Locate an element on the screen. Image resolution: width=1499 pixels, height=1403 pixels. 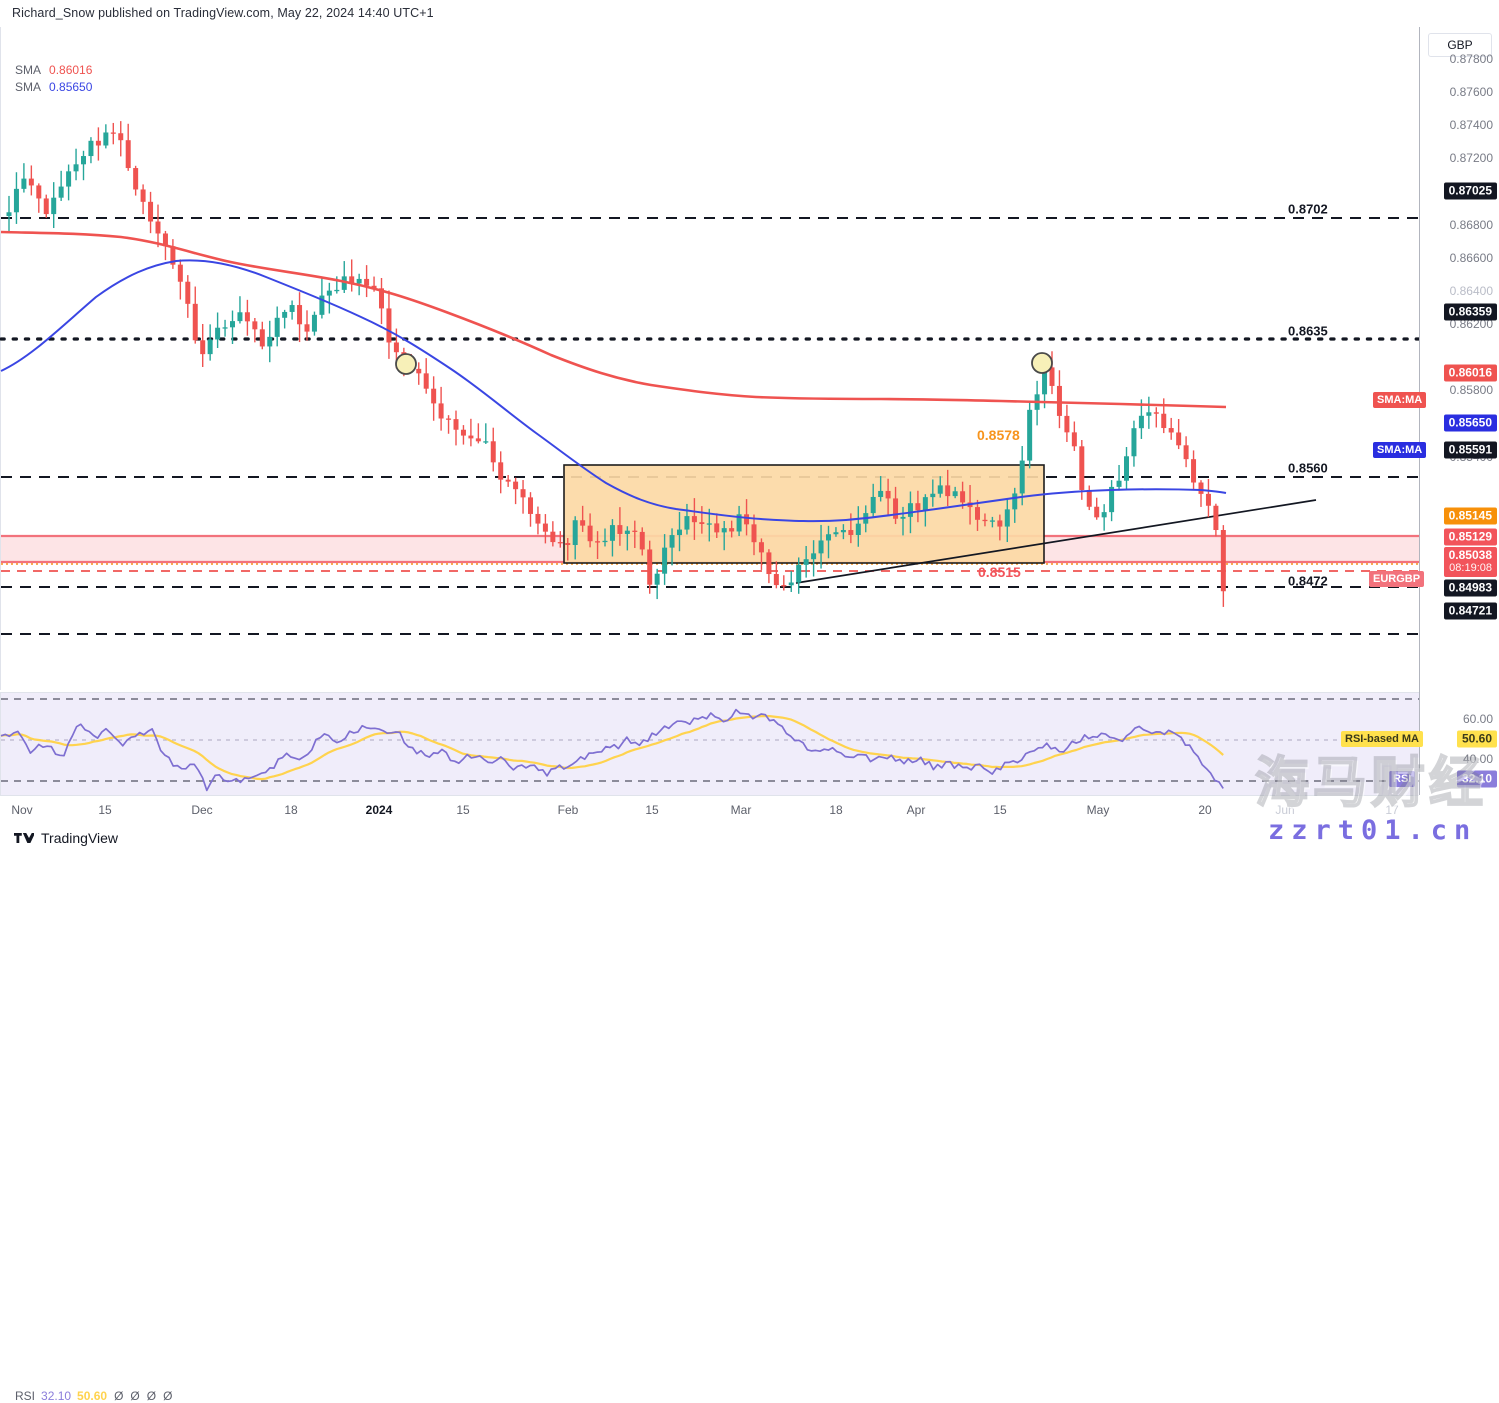
time-tick: Mar is located at coordinates (741, 810).